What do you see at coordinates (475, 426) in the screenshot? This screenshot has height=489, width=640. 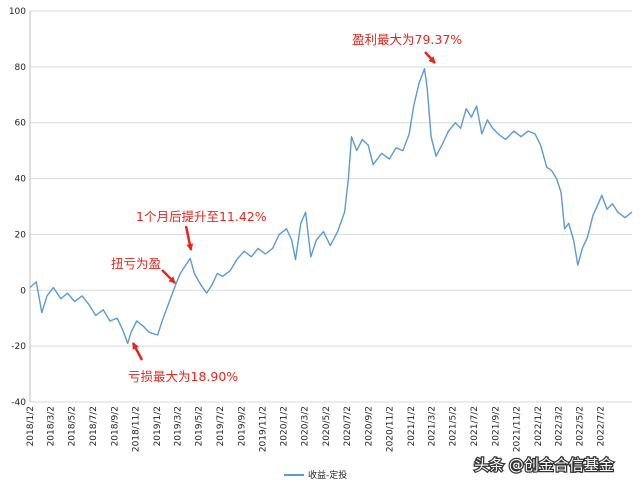 I see `x-tick-label: 2021/7/2` at bounding box center [475, 426].